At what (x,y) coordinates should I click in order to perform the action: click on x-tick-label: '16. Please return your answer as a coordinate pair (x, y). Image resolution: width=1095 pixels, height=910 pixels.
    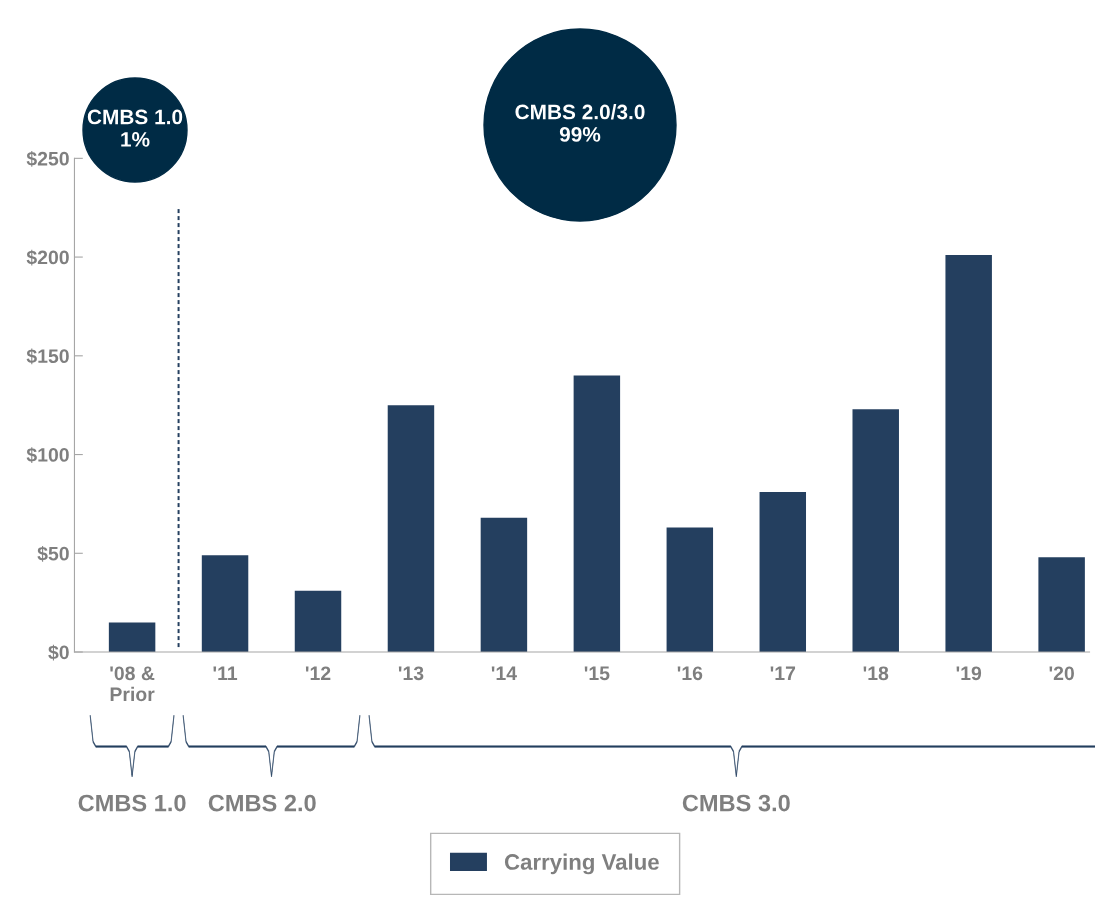
    Looking at the image, I should click on (690, 673).